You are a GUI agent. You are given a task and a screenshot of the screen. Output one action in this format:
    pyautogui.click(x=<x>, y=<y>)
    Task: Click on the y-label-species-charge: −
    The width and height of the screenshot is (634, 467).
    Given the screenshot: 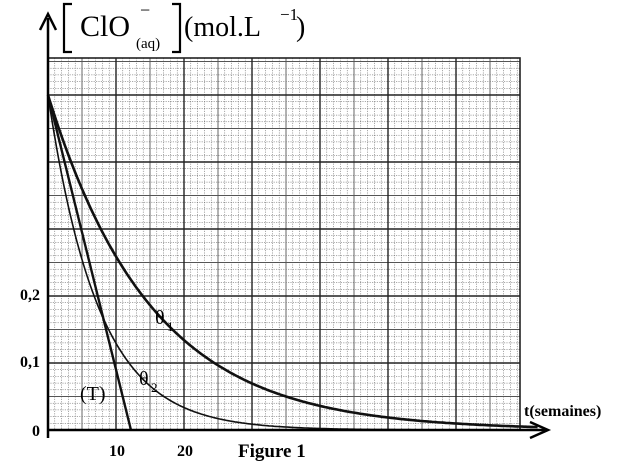 What is the action you would take?
    pyautogui.click(x=145, y=10)
    